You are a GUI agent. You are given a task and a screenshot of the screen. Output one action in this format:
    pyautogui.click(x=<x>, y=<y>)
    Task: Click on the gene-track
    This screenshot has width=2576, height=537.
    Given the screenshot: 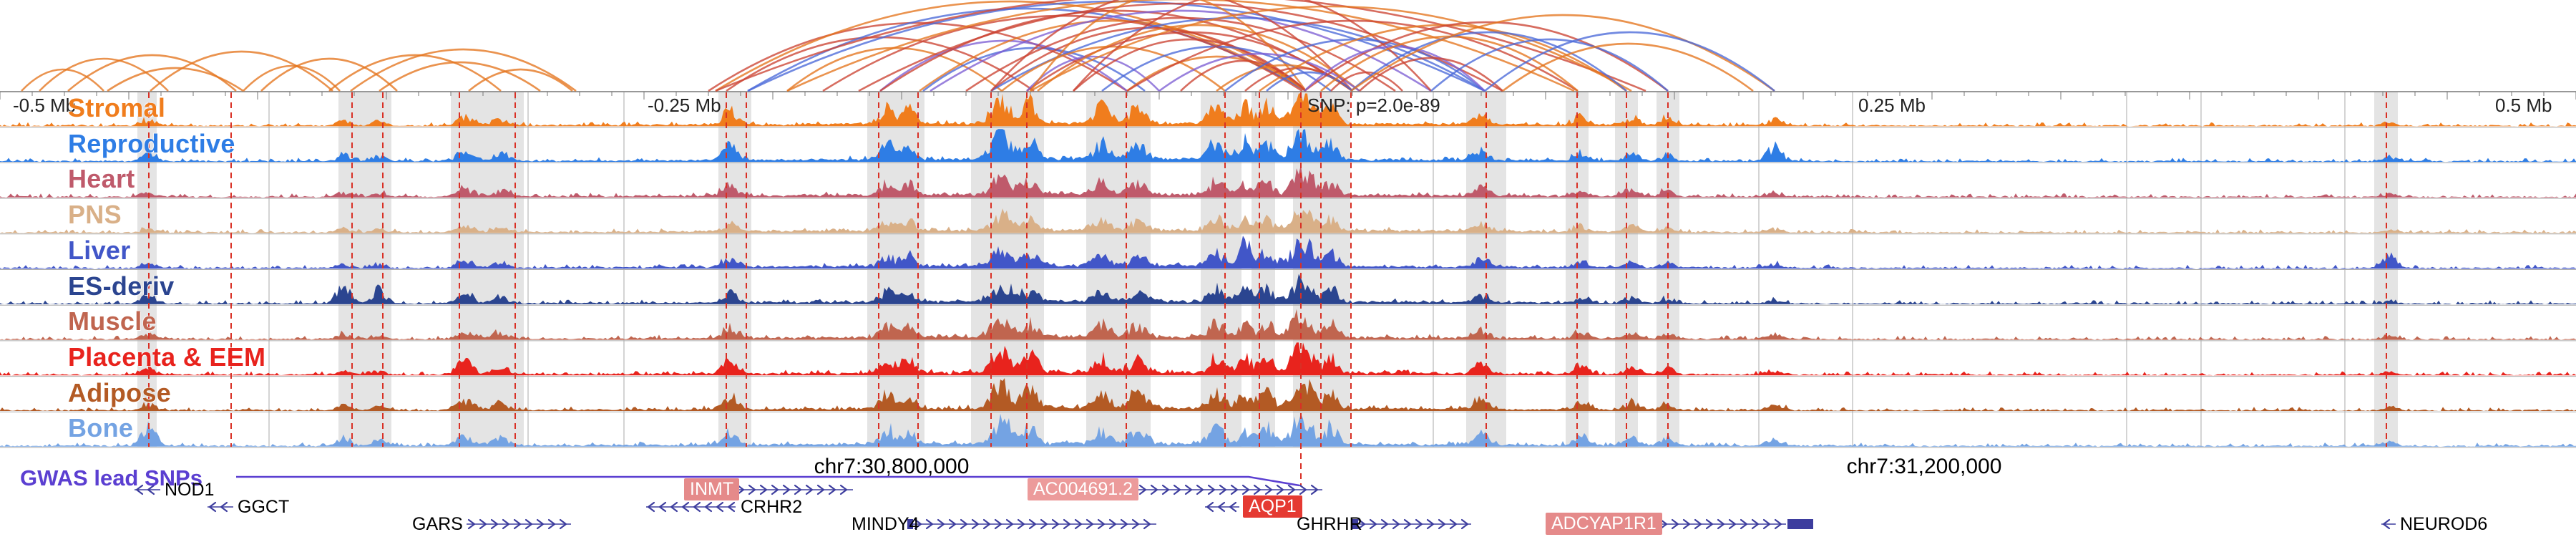 What is the action you would take?
    pyautogui.click(x=1265, y=507)
    